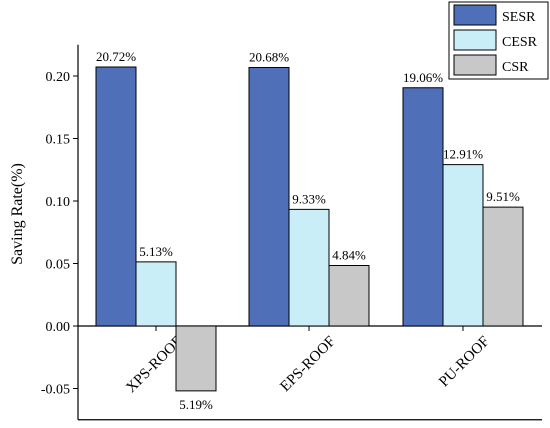 The image size is (550, 428). Describe the element at coordinates (464, 362) in the screenshot. I see `x-tick-label: PU-ROOF` at that location.